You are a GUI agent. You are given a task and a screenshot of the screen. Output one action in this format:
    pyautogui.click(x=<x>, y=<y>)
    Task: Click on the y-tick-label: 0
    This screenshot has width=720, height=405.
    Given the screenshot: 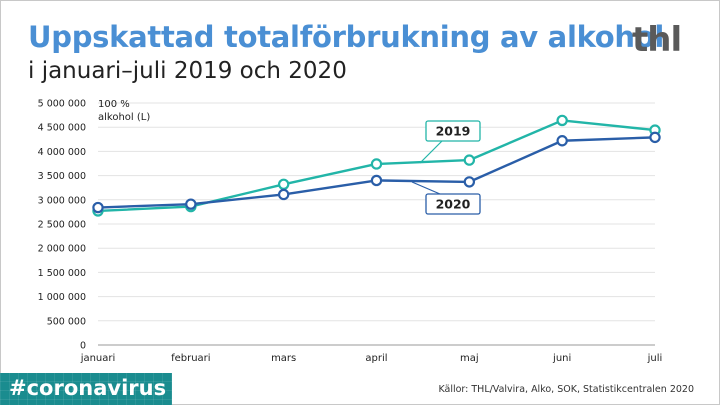 What is the action you would take?
    pyautogui.click(x=83, y=346)
    